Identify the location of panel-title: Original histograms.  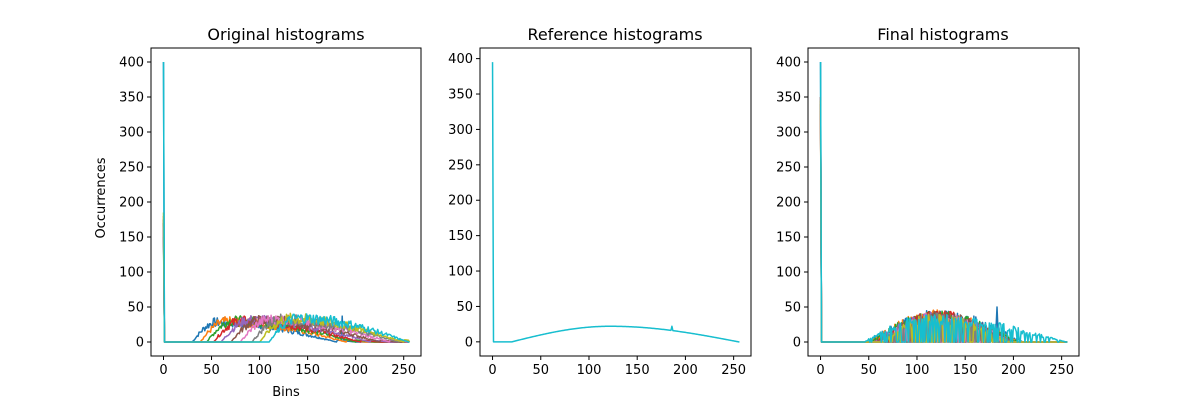
(285, 34).